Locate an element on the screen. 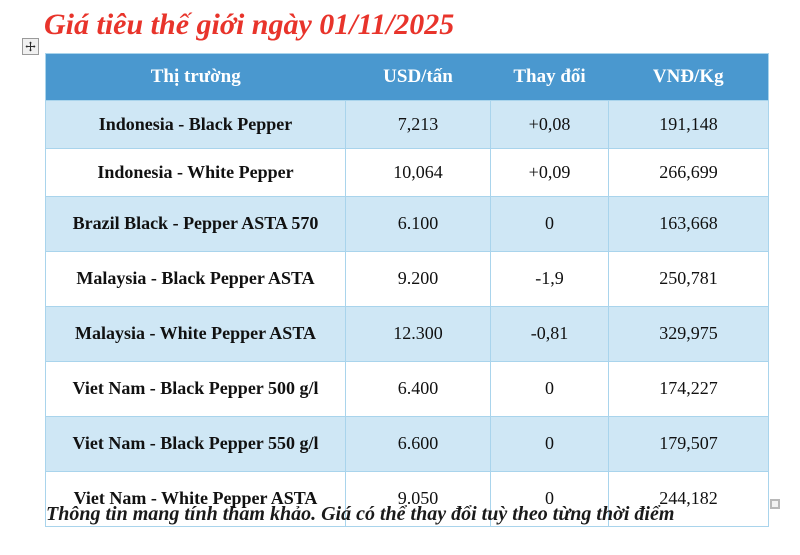 The height and width of the screenshot is (555, 800). cell-vnd: 250,781 is located at coordinates (688, 279).